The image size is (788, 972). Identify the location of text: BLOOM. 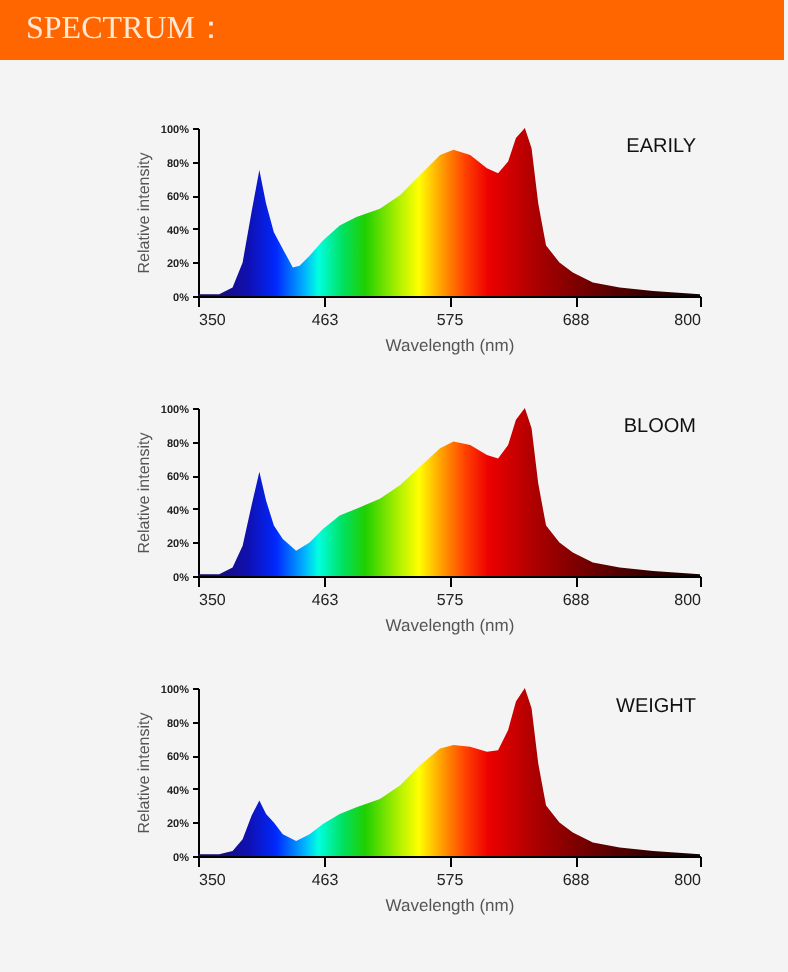
(659, 427).